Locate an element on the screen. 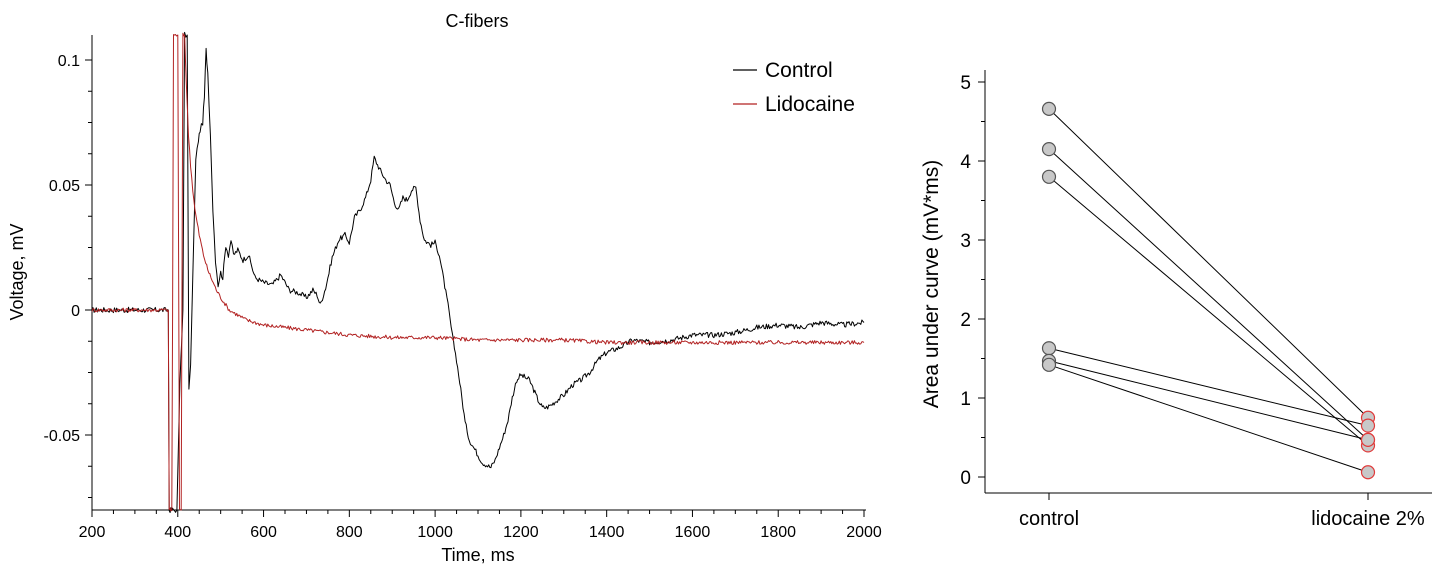 The image size is (1446, 574). chart-title: C-fibers is located at coordinates (476, 21).